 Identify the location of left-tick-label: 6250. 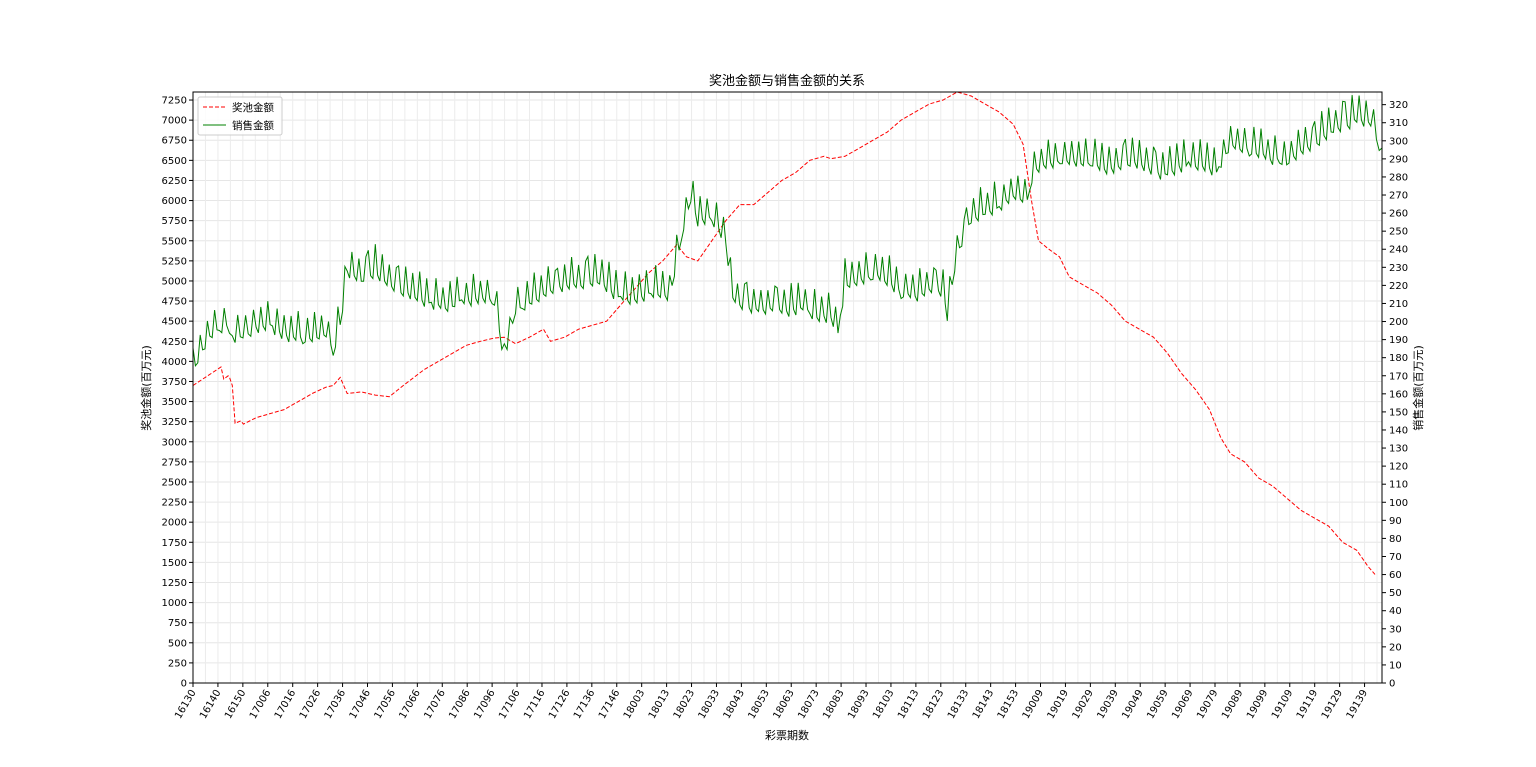
(174, 181).